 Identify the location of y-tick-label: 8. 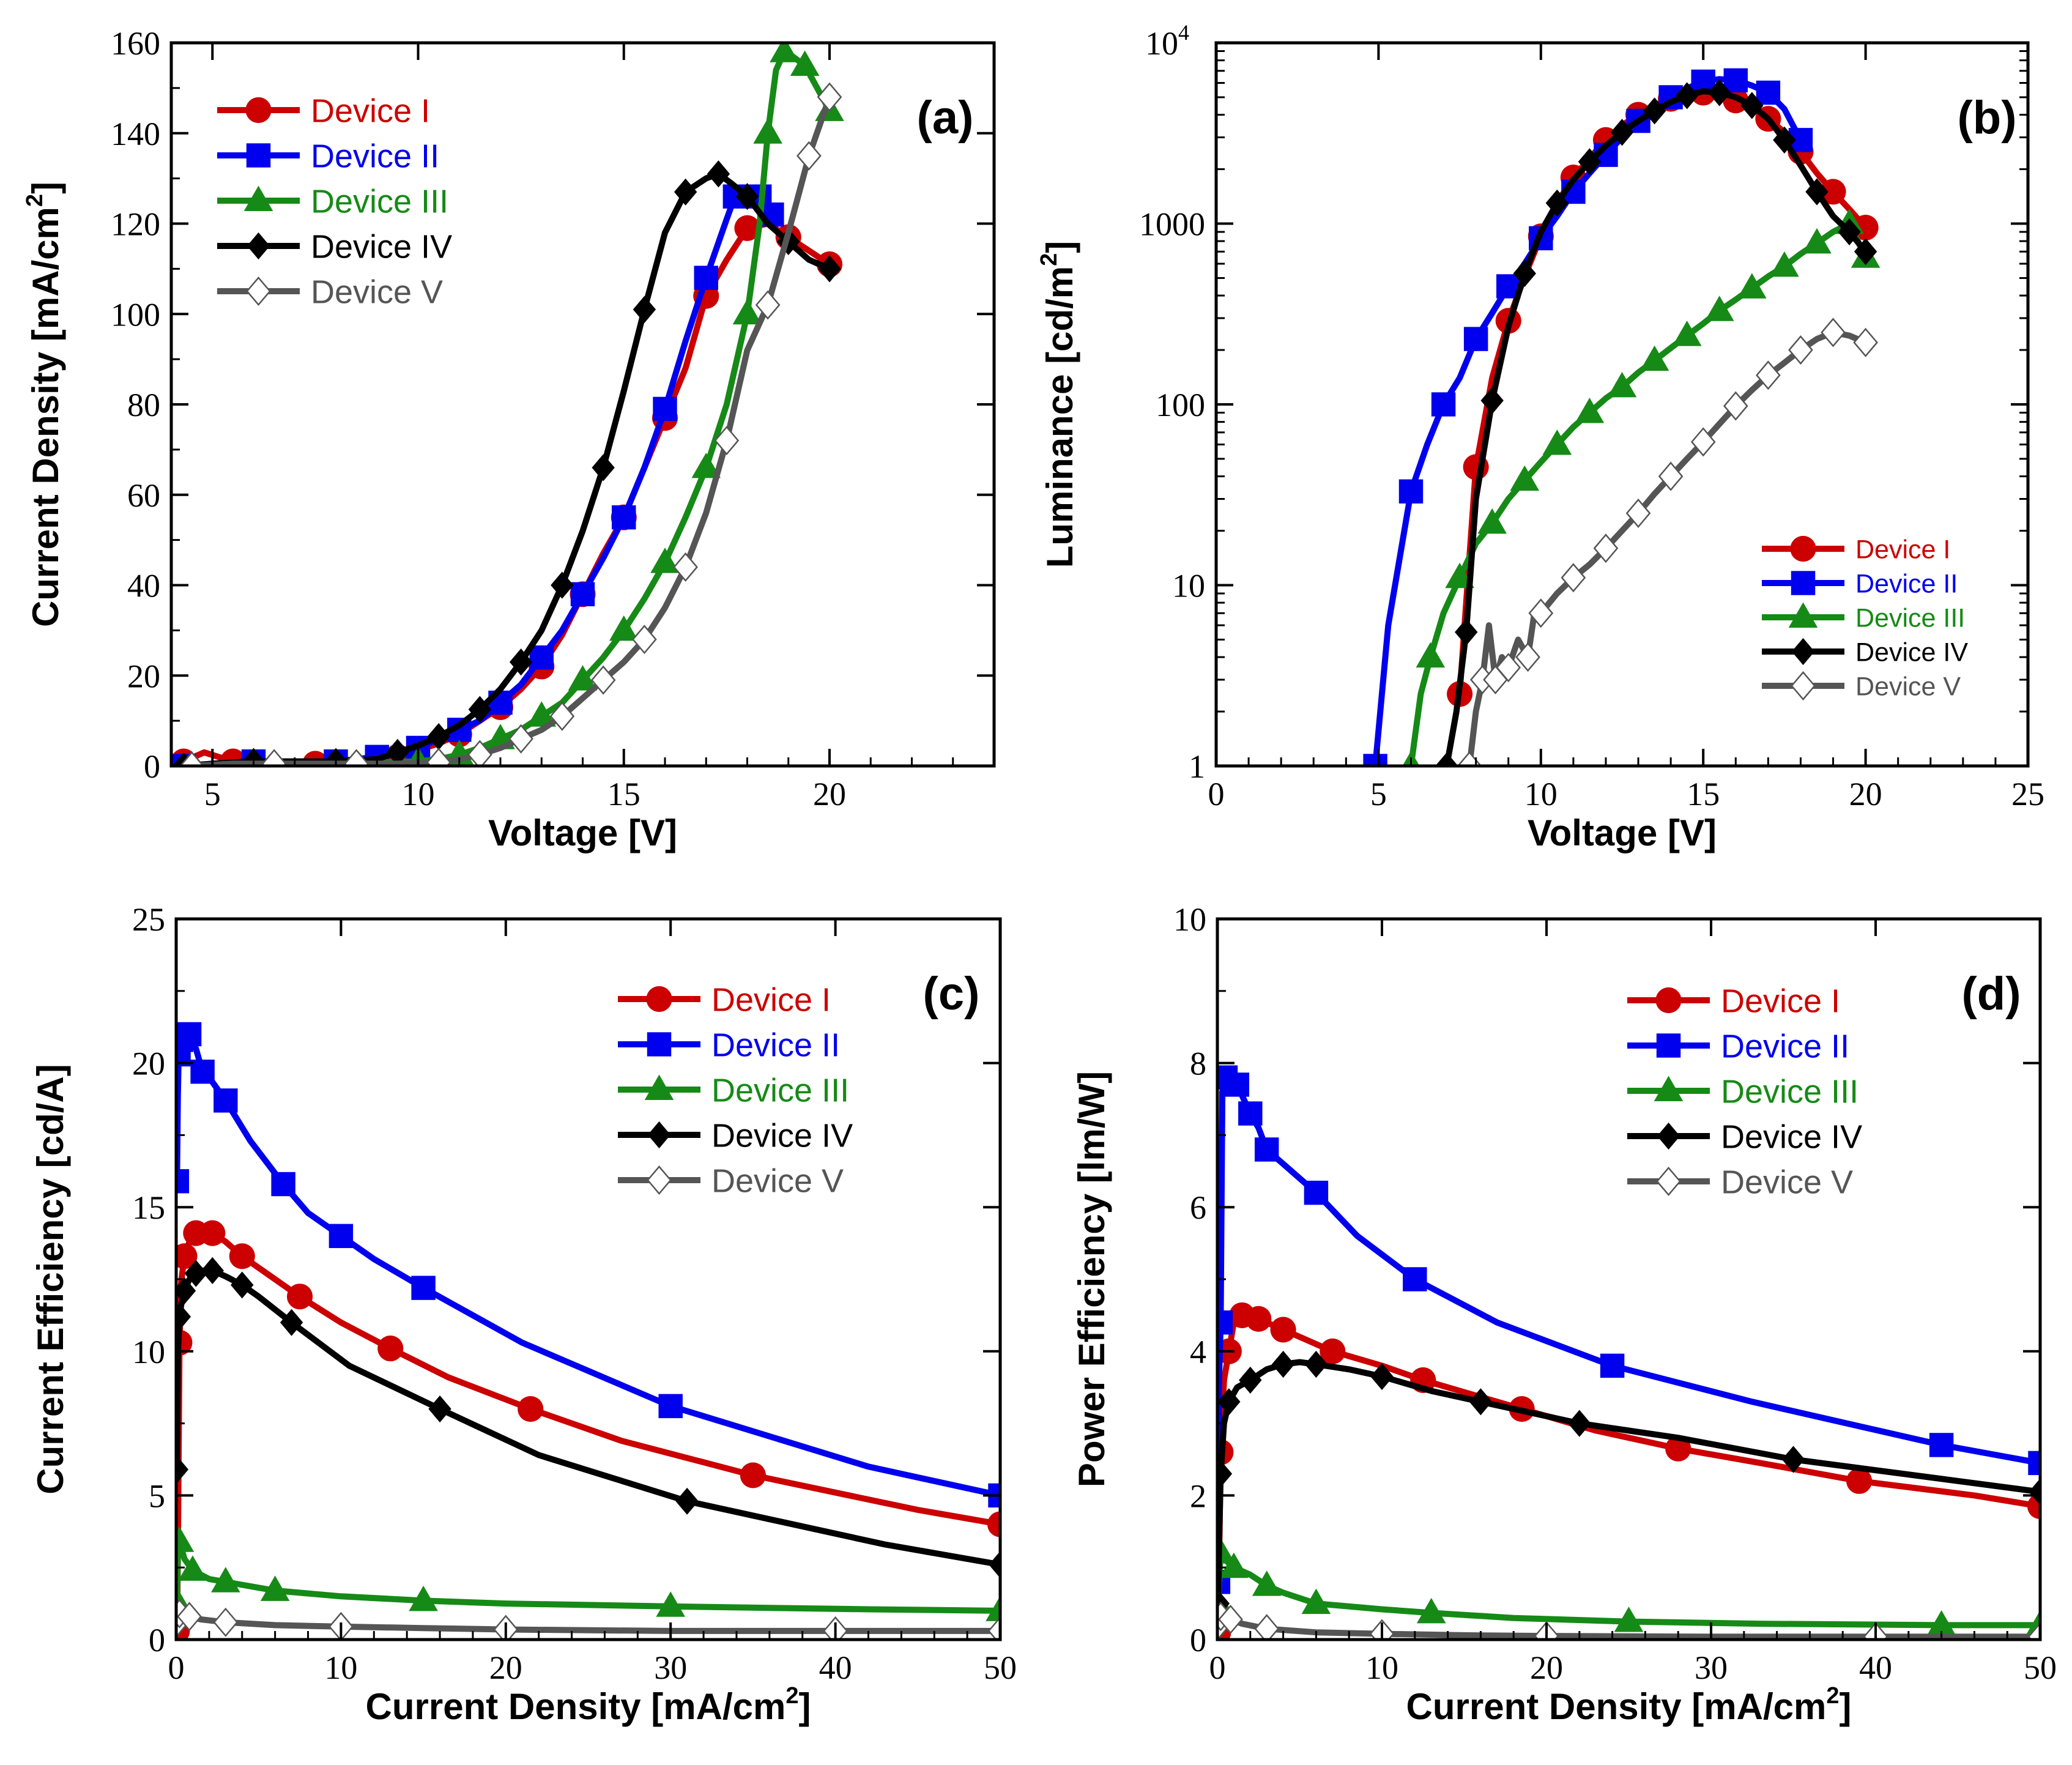
(1198, 1064).